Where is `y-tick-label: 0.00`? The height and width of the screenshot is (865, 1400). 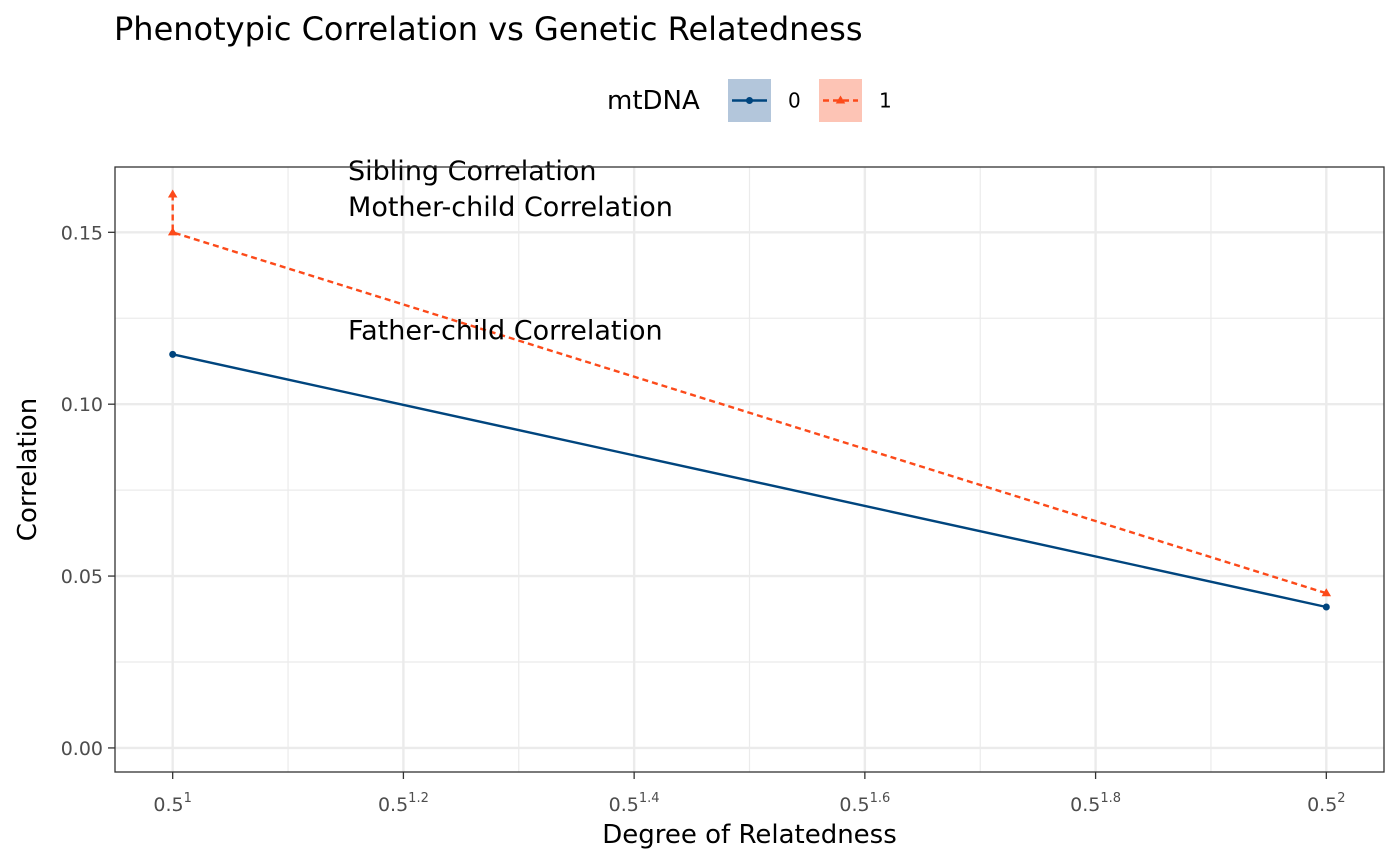 y-tick-label: 0.00 is located at coordinates (82, 749).